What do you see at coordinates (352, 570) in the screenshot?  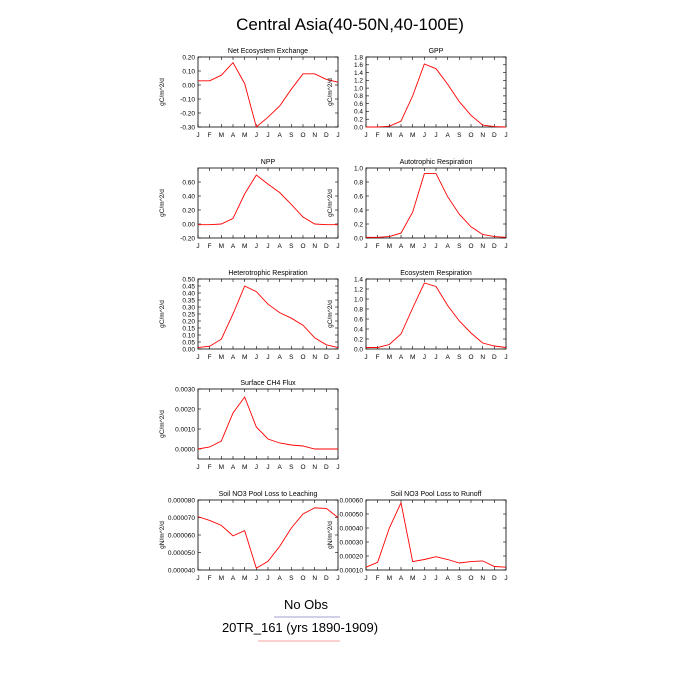 I see `y-tick-label: 0.00010` at bounding box center [352, 570].